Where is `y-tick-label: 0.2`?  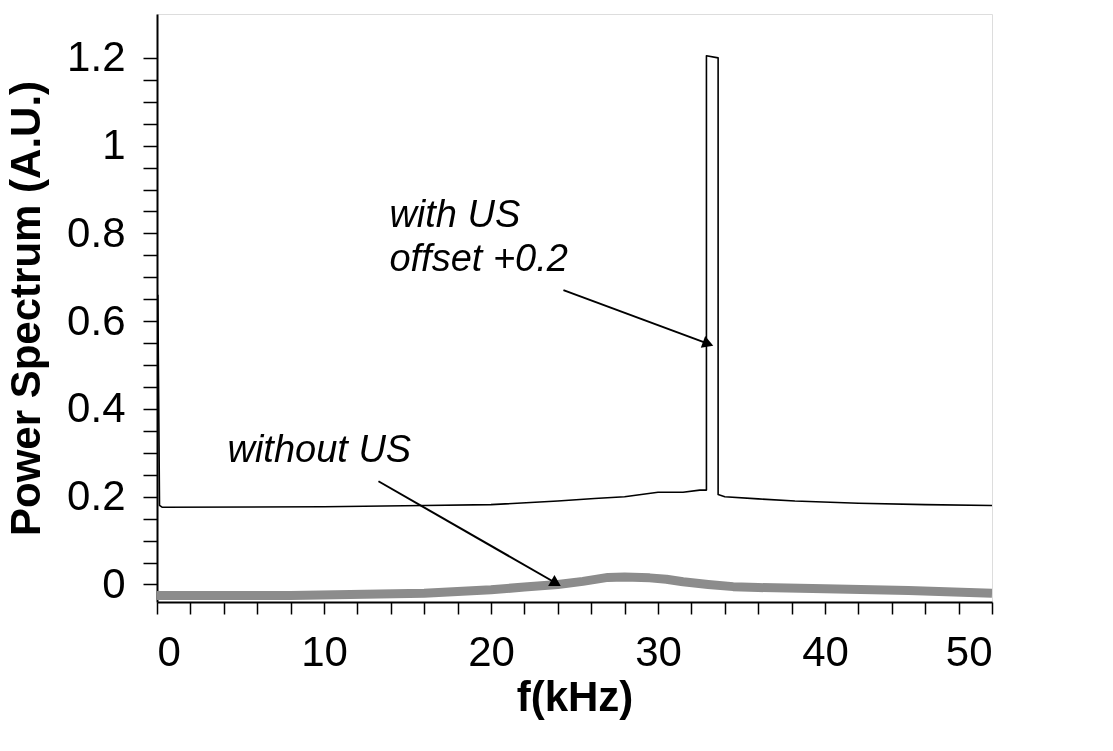
y-tick-label: 0.2 is located at coordinates (96, 496).